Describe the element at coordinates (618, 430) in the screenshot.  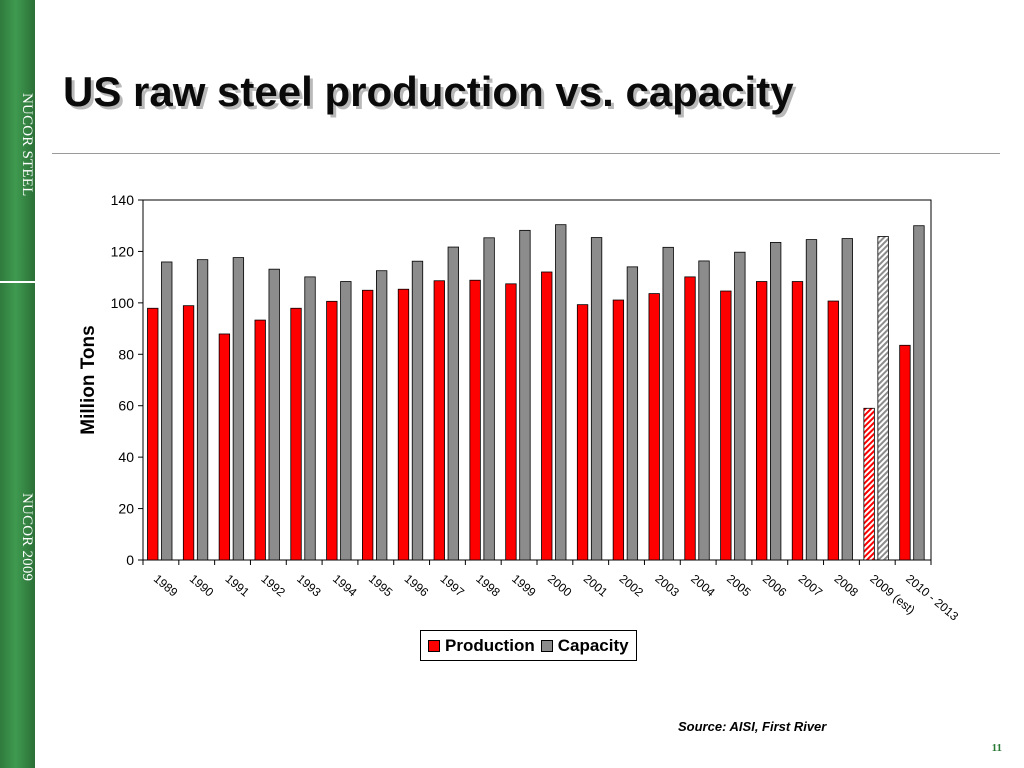
I see `bar-production-2002` at that location.